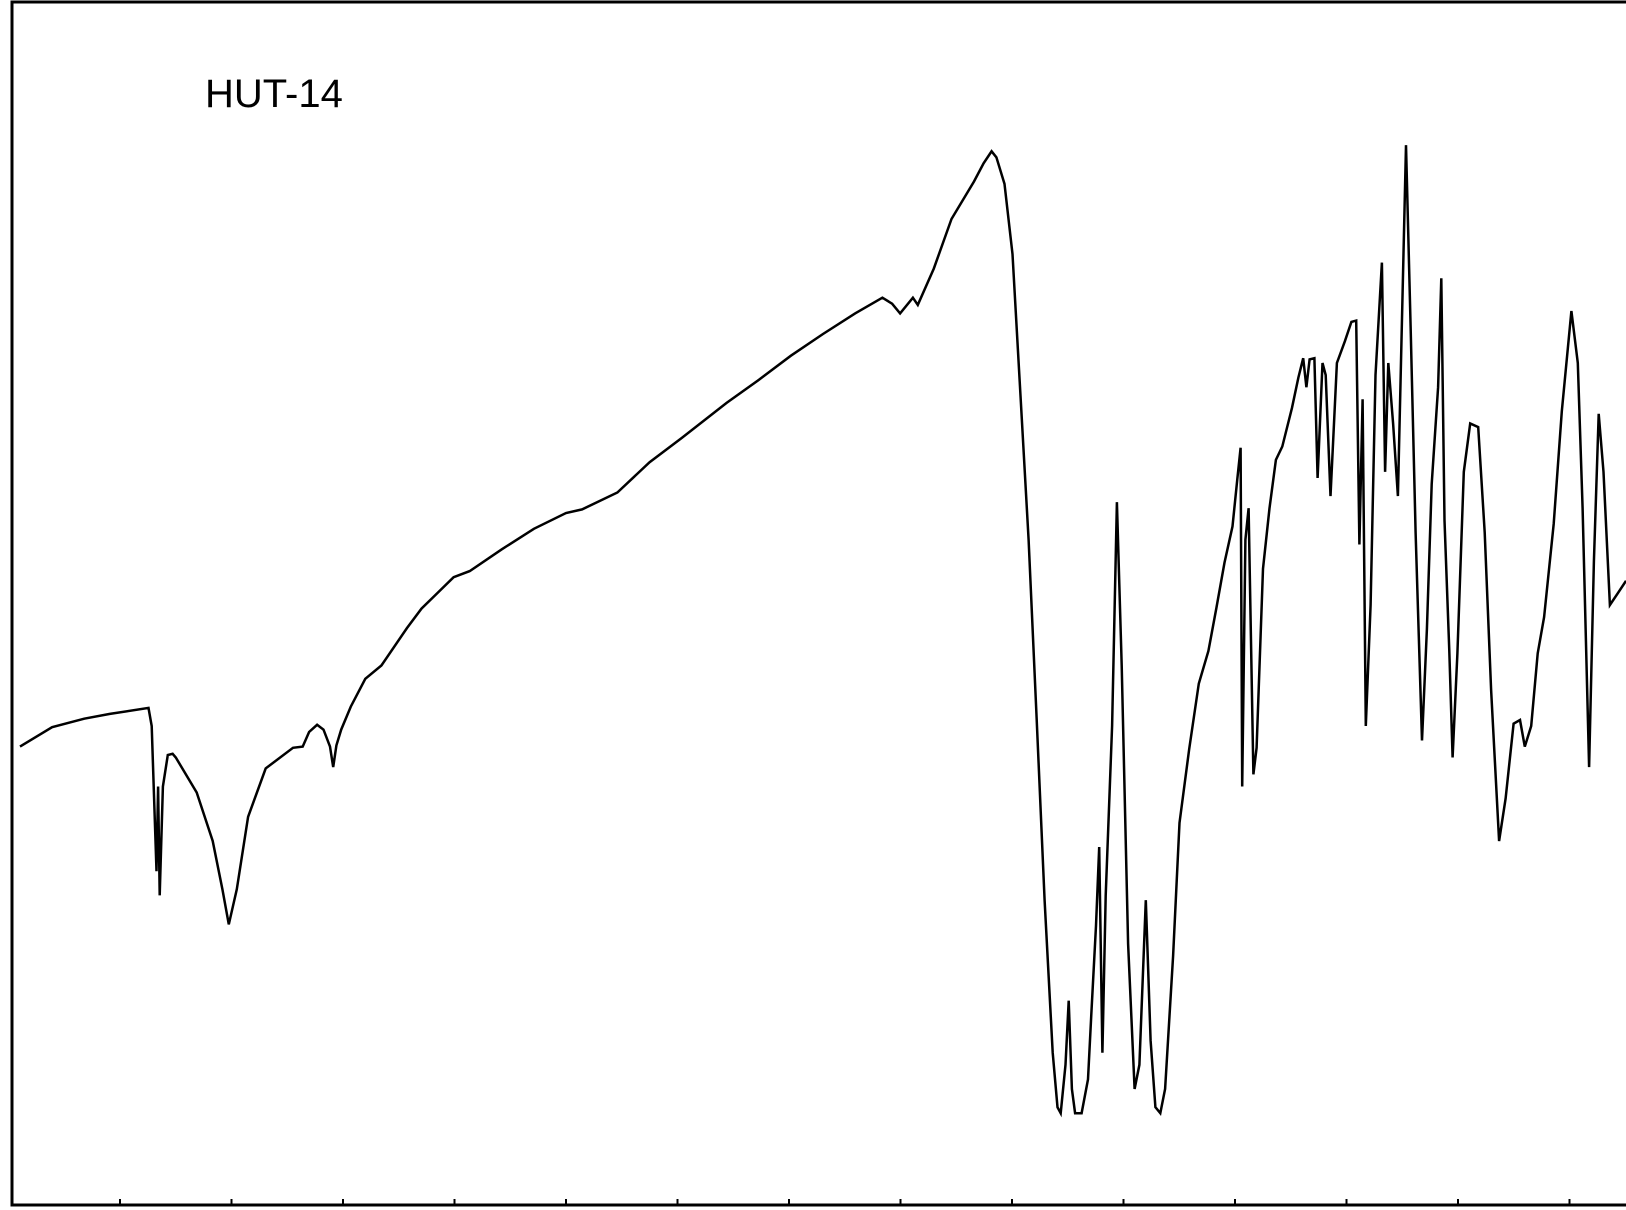 The width and height of the screenshot is (1626, 1210). I want to click on sample-label: HUT-14, so click(274, 94).